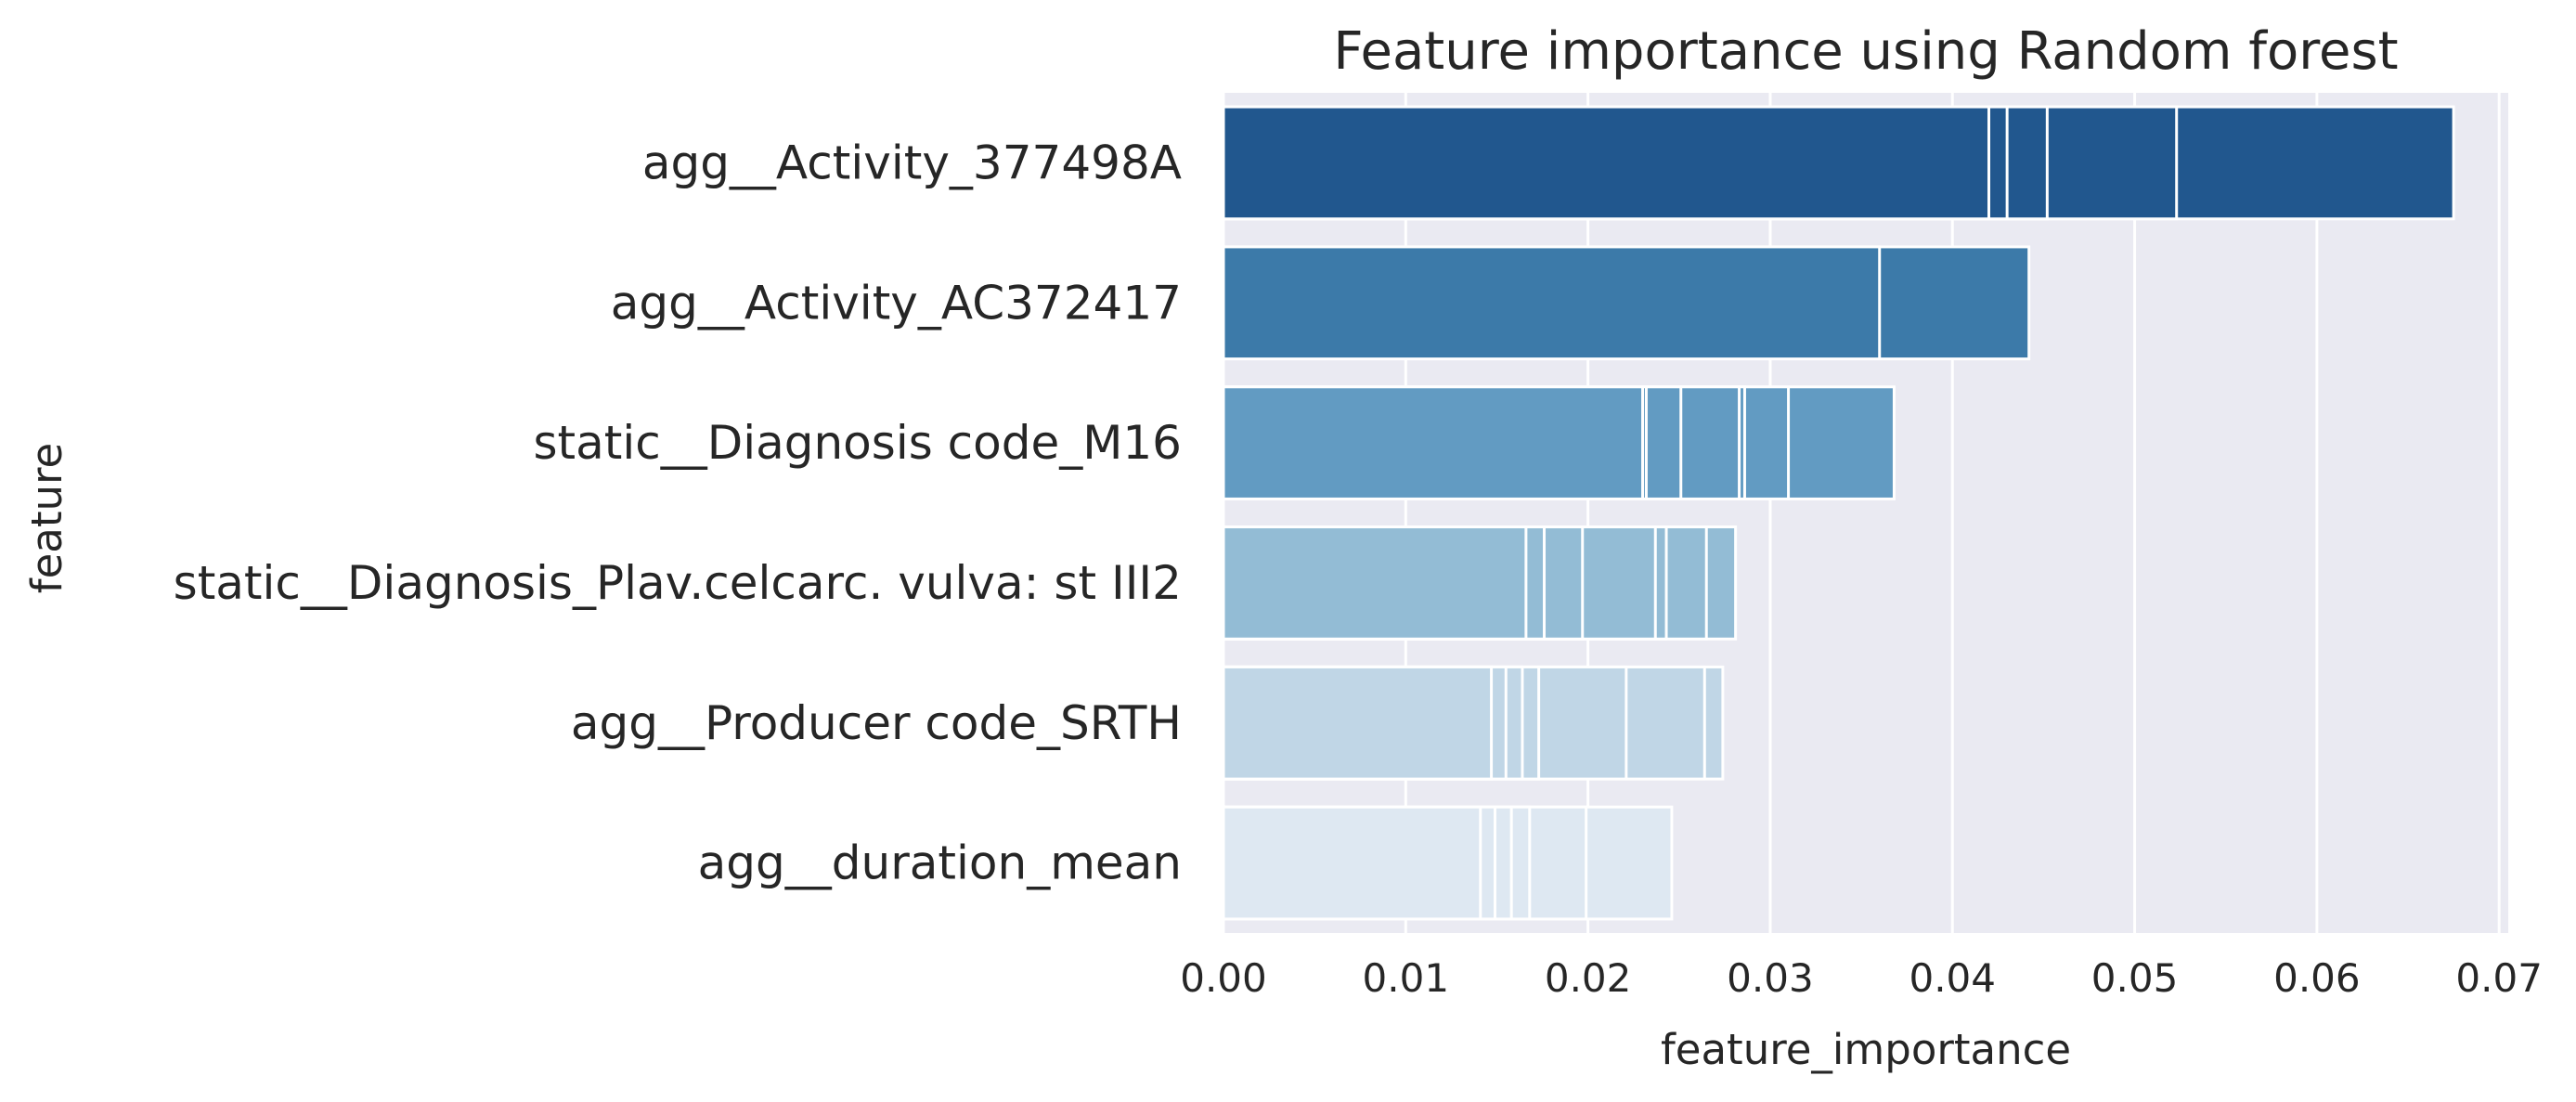 This screenshot has width=2576, height=1102. I want to click on x-tick-label: 0.04, so click(1952, 978).